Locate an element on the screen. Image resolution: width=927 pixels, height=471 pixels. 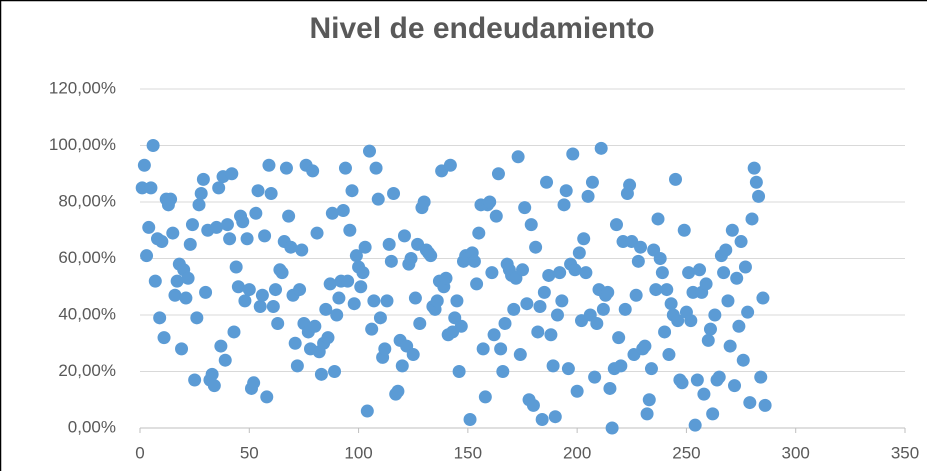
x-tick-label: 350 is located at coordinates (905, 452).